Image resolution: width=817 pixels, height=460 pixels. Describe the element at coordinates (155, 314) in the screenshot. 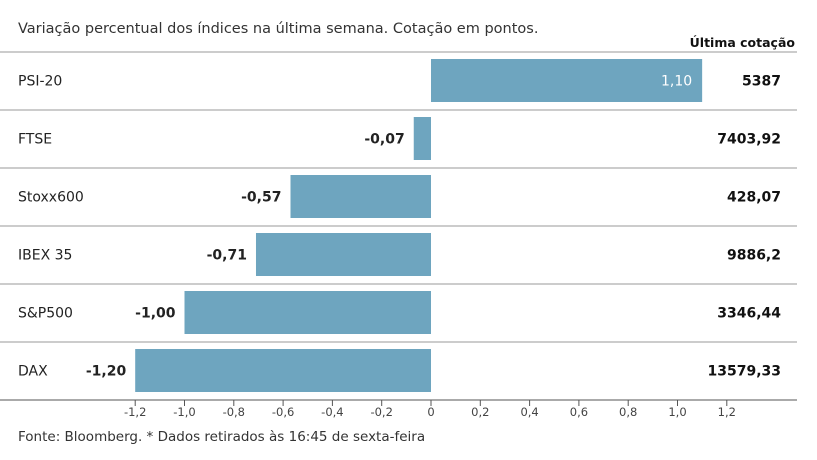

I see `value-label: -1,00` at that location.